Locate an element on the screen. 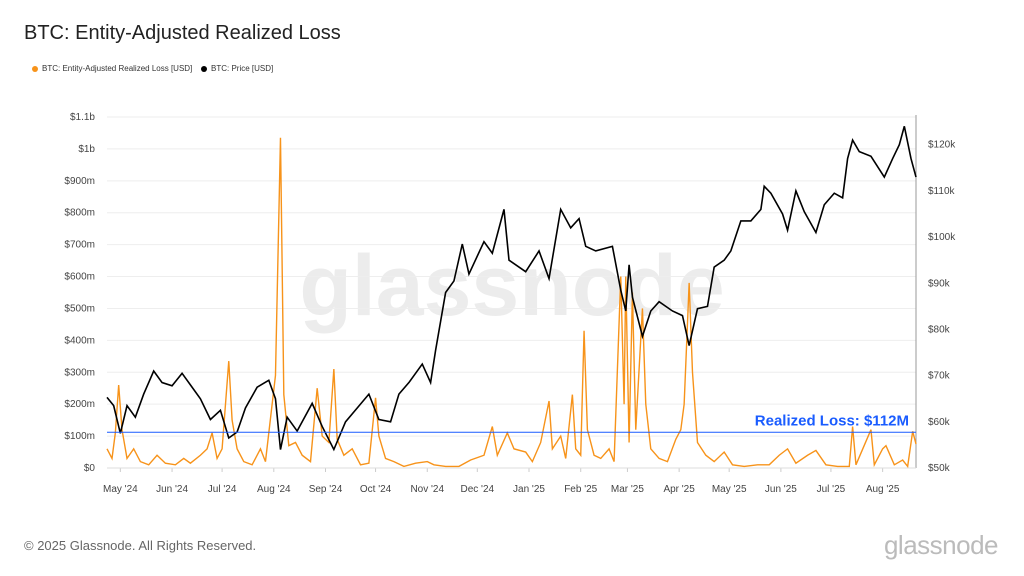  y-left-tick-label: $100m is located at coordinates (79, 436).